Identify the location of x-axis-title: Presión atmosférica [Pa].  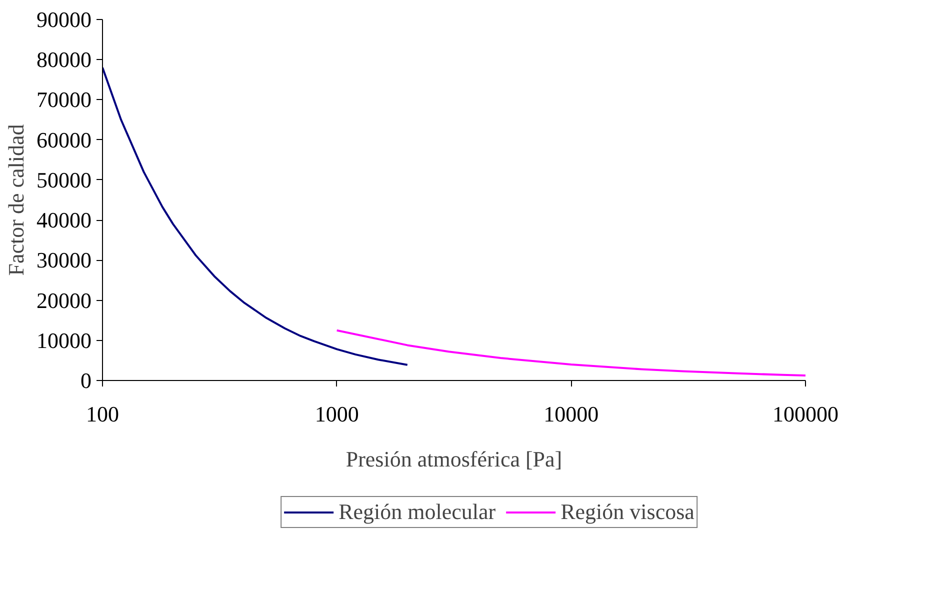
(454, 459).